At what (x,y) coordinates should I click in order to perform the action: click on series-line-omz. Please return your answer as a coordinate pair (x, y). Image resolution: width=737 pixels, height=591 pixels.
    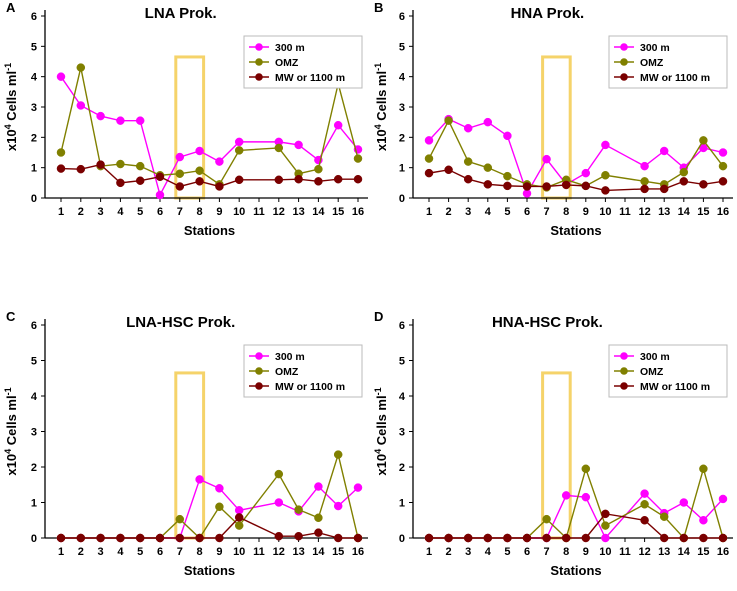
    Looking at the image, I should click on (210, 495).